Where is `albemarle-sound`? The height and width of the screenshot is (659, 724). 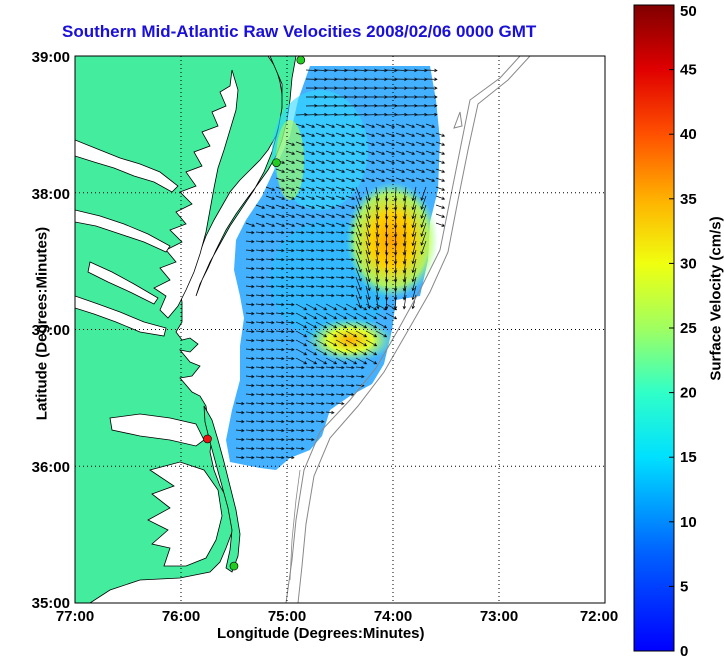
albemarle-sound is located at coordinates (157, 430).